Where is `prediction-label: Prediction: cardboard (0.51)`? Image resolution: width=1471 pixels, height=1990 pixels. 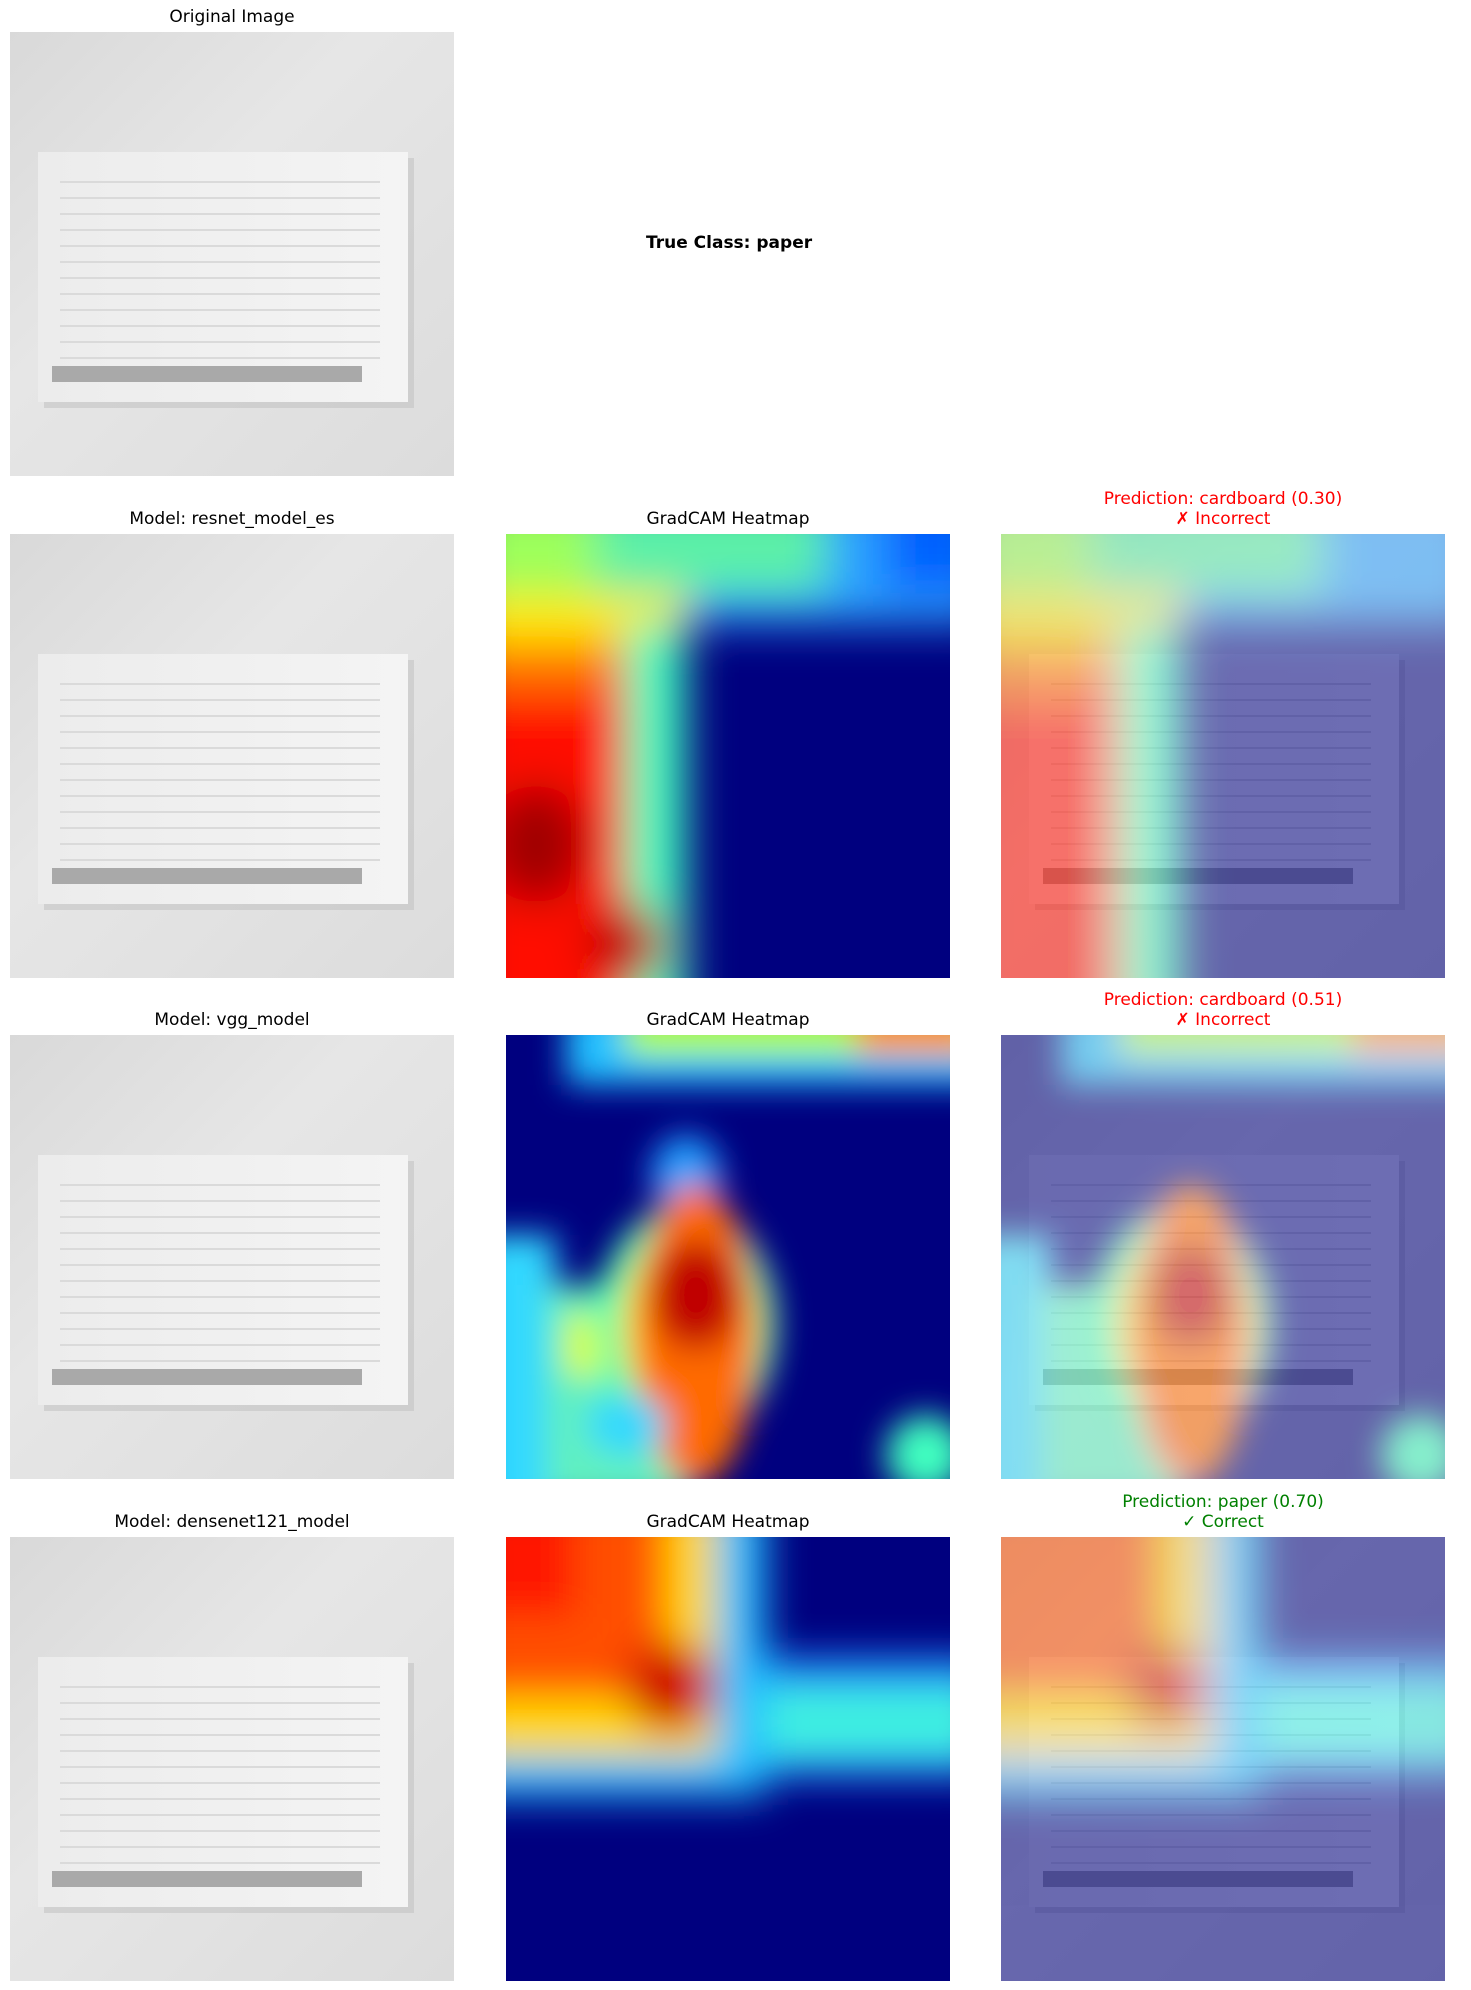 prediction-label: Prediction: cardboard (0.51) is located at coordinates (1223, 1000).